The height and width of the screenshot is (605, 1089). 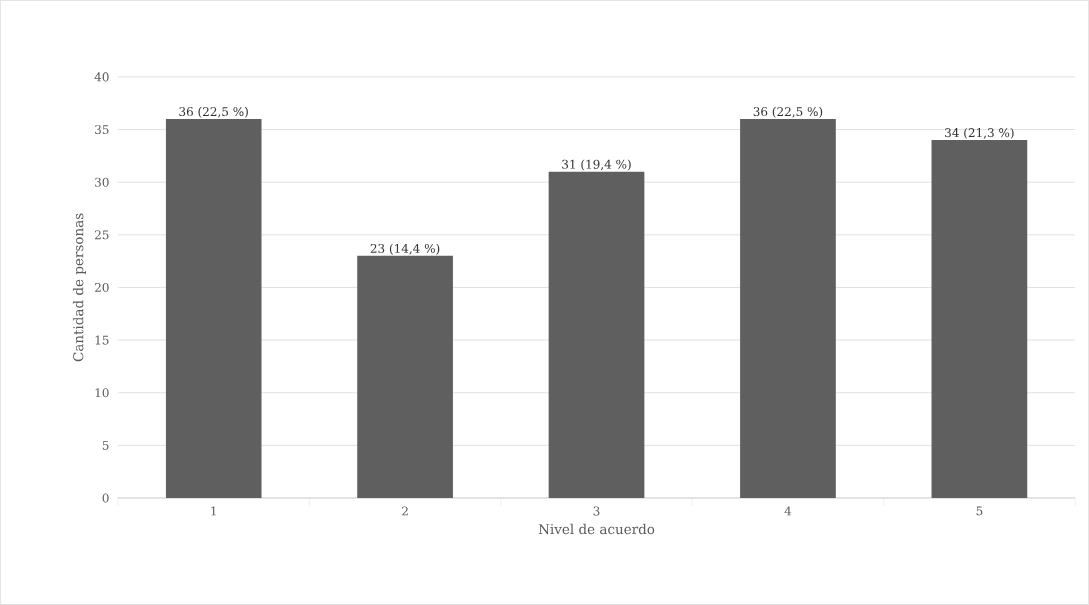 I want to click on y-tick-label: 5, so click(x=105, y=445).